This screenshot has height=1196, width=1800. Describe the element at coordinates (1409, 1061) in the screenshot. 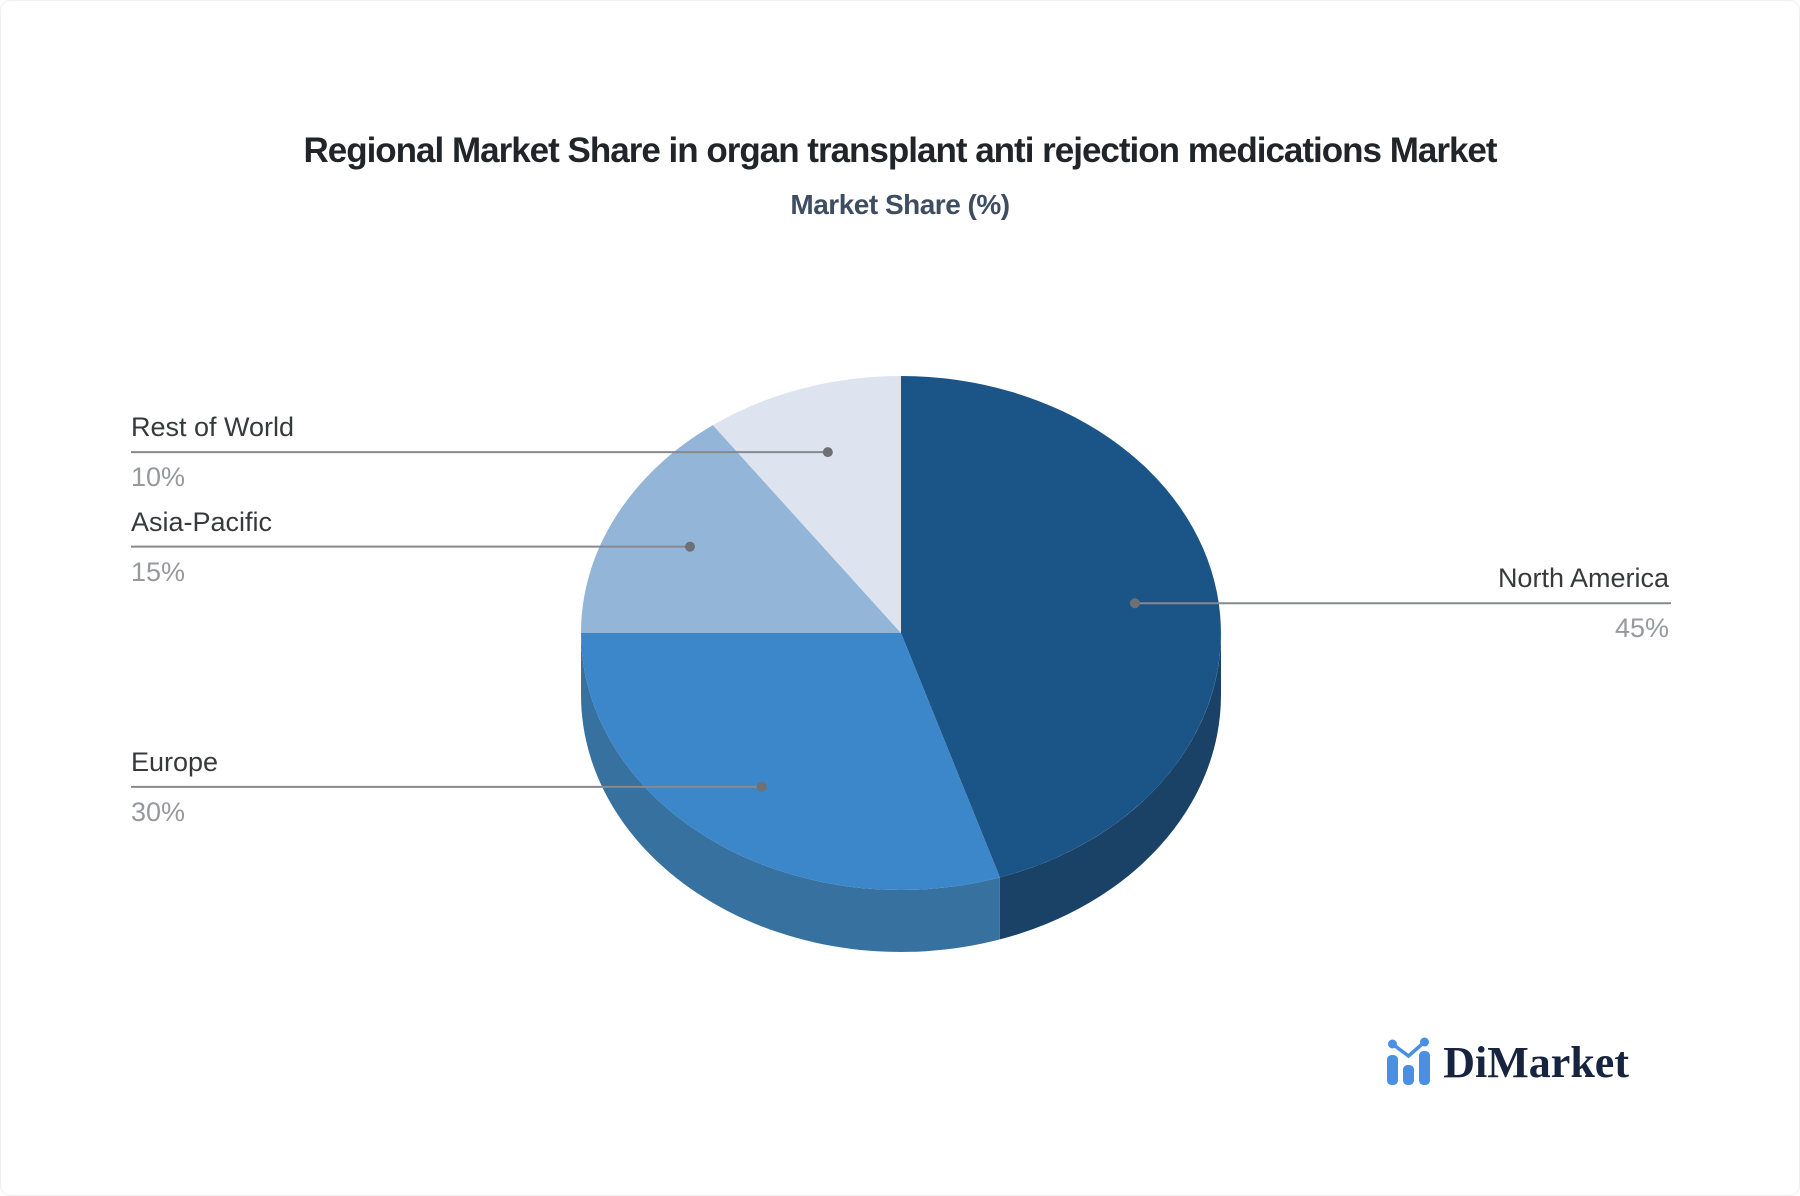

I see `logo-bar-chart-icon` at that location.